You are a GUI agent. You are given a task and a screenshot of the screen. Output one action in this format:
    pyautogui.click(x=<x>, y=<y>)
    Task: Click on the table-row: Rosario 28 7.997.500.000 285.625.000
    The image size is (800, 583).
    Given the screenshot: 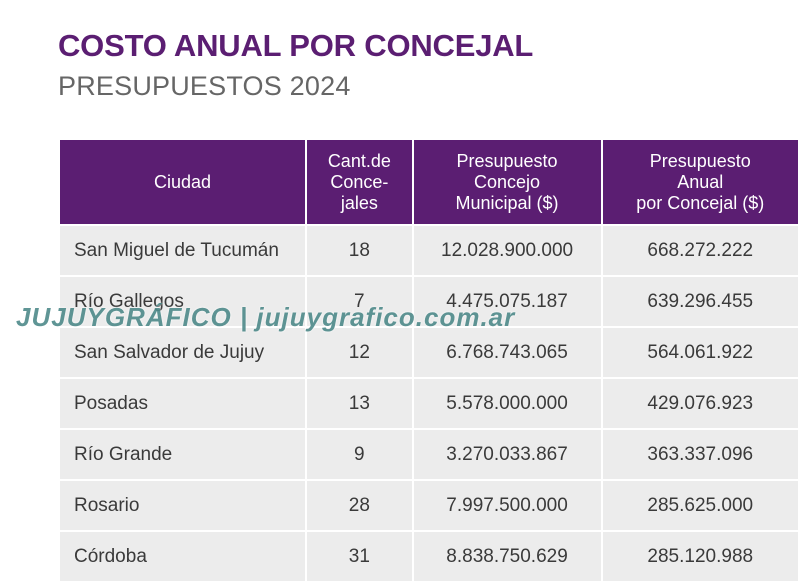 What is the action you would take?
    pyautogui.click(x=429, y=505)
    